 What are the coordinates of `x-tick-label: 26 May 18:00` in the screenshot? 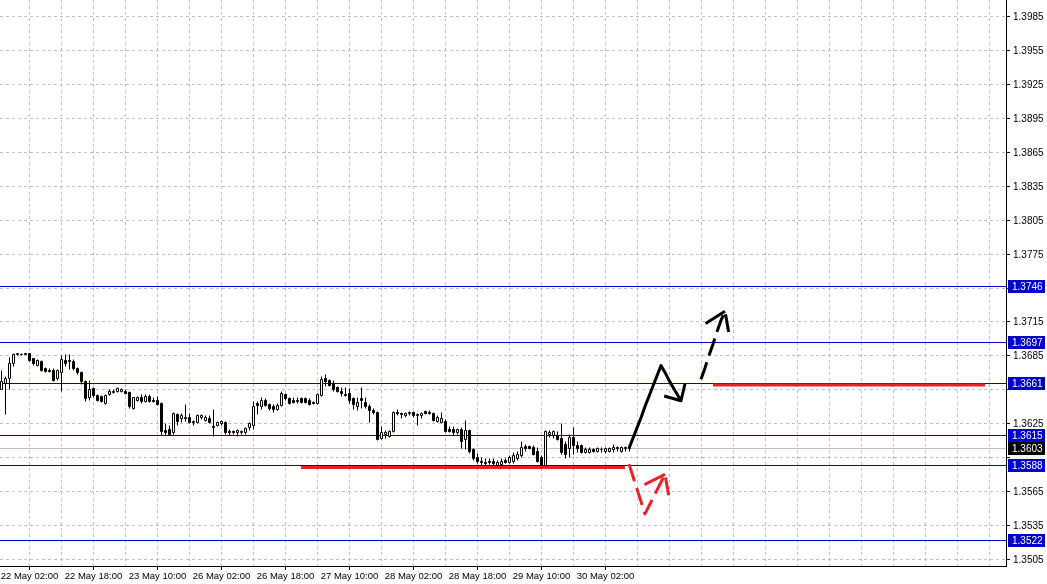 It's located at (285, 575).